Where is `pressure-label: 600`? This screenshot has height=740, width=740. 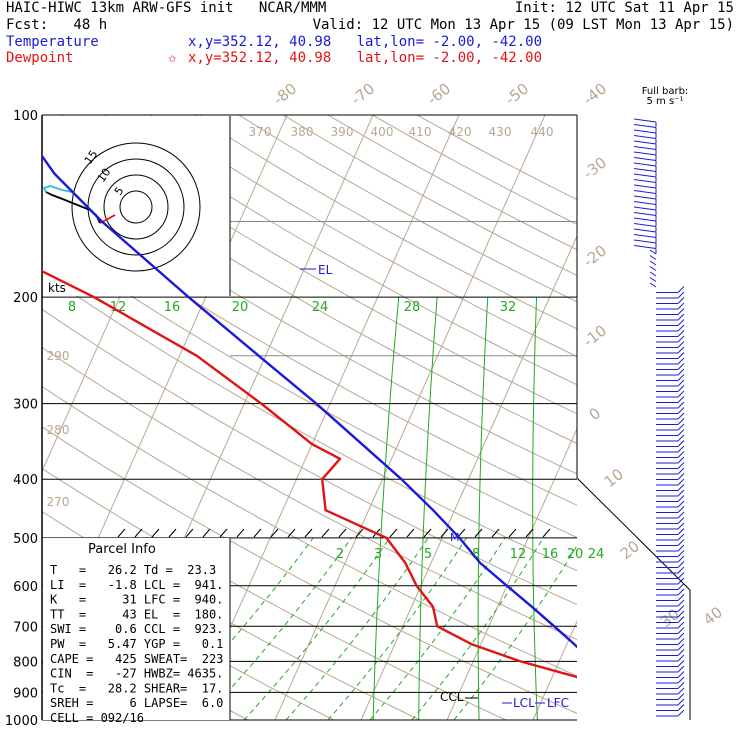 pressure-label: 600 is located at coordinates (25, 587).